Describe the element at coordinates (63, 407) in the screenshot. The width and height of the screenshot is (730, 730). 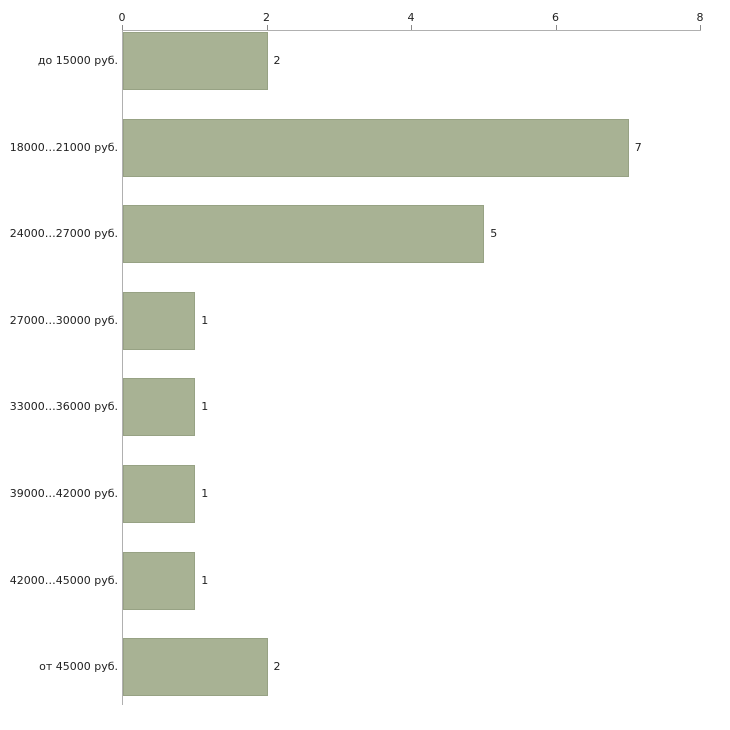
I see `category-label: 33000…36000 руб.` at that location.